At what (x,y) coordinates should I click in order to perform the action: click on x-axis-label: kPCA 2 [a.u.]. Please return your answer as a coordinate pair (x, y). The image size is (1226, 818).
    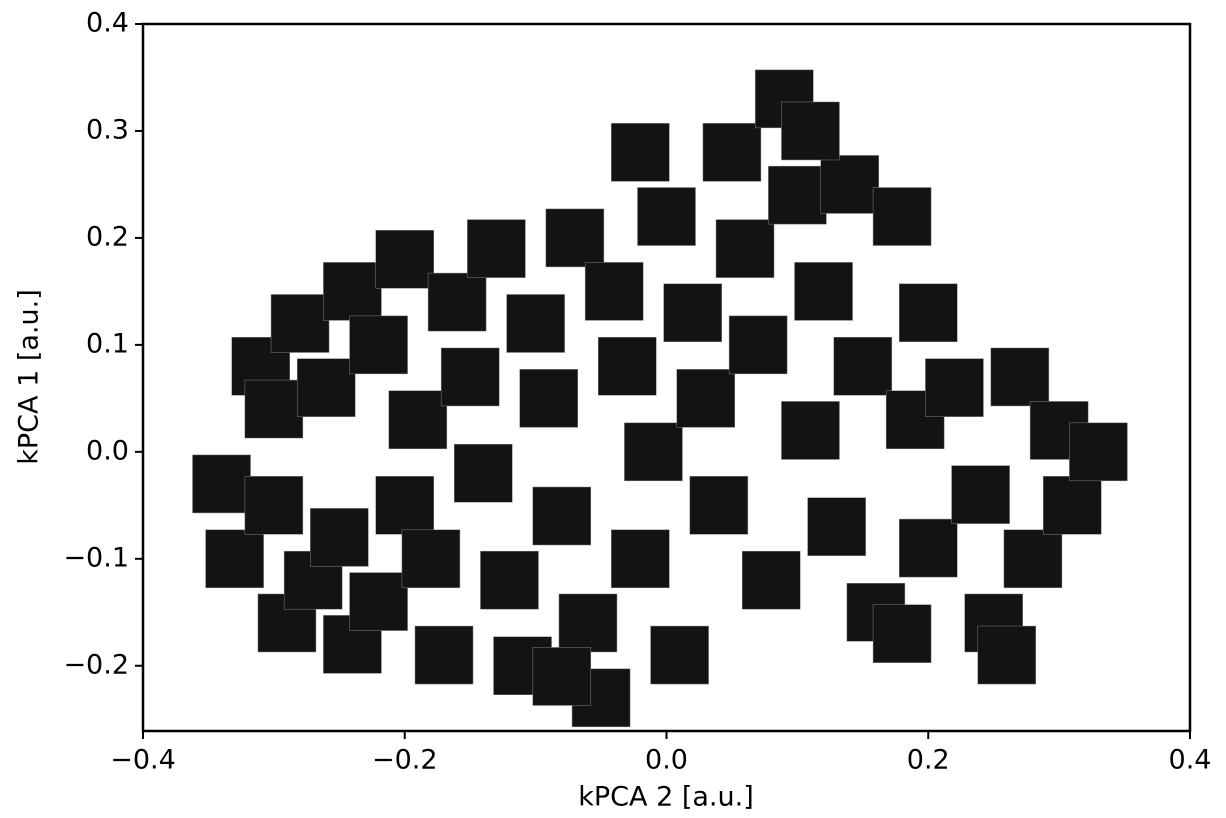
    Looking at the image, I should click on (665, 797).